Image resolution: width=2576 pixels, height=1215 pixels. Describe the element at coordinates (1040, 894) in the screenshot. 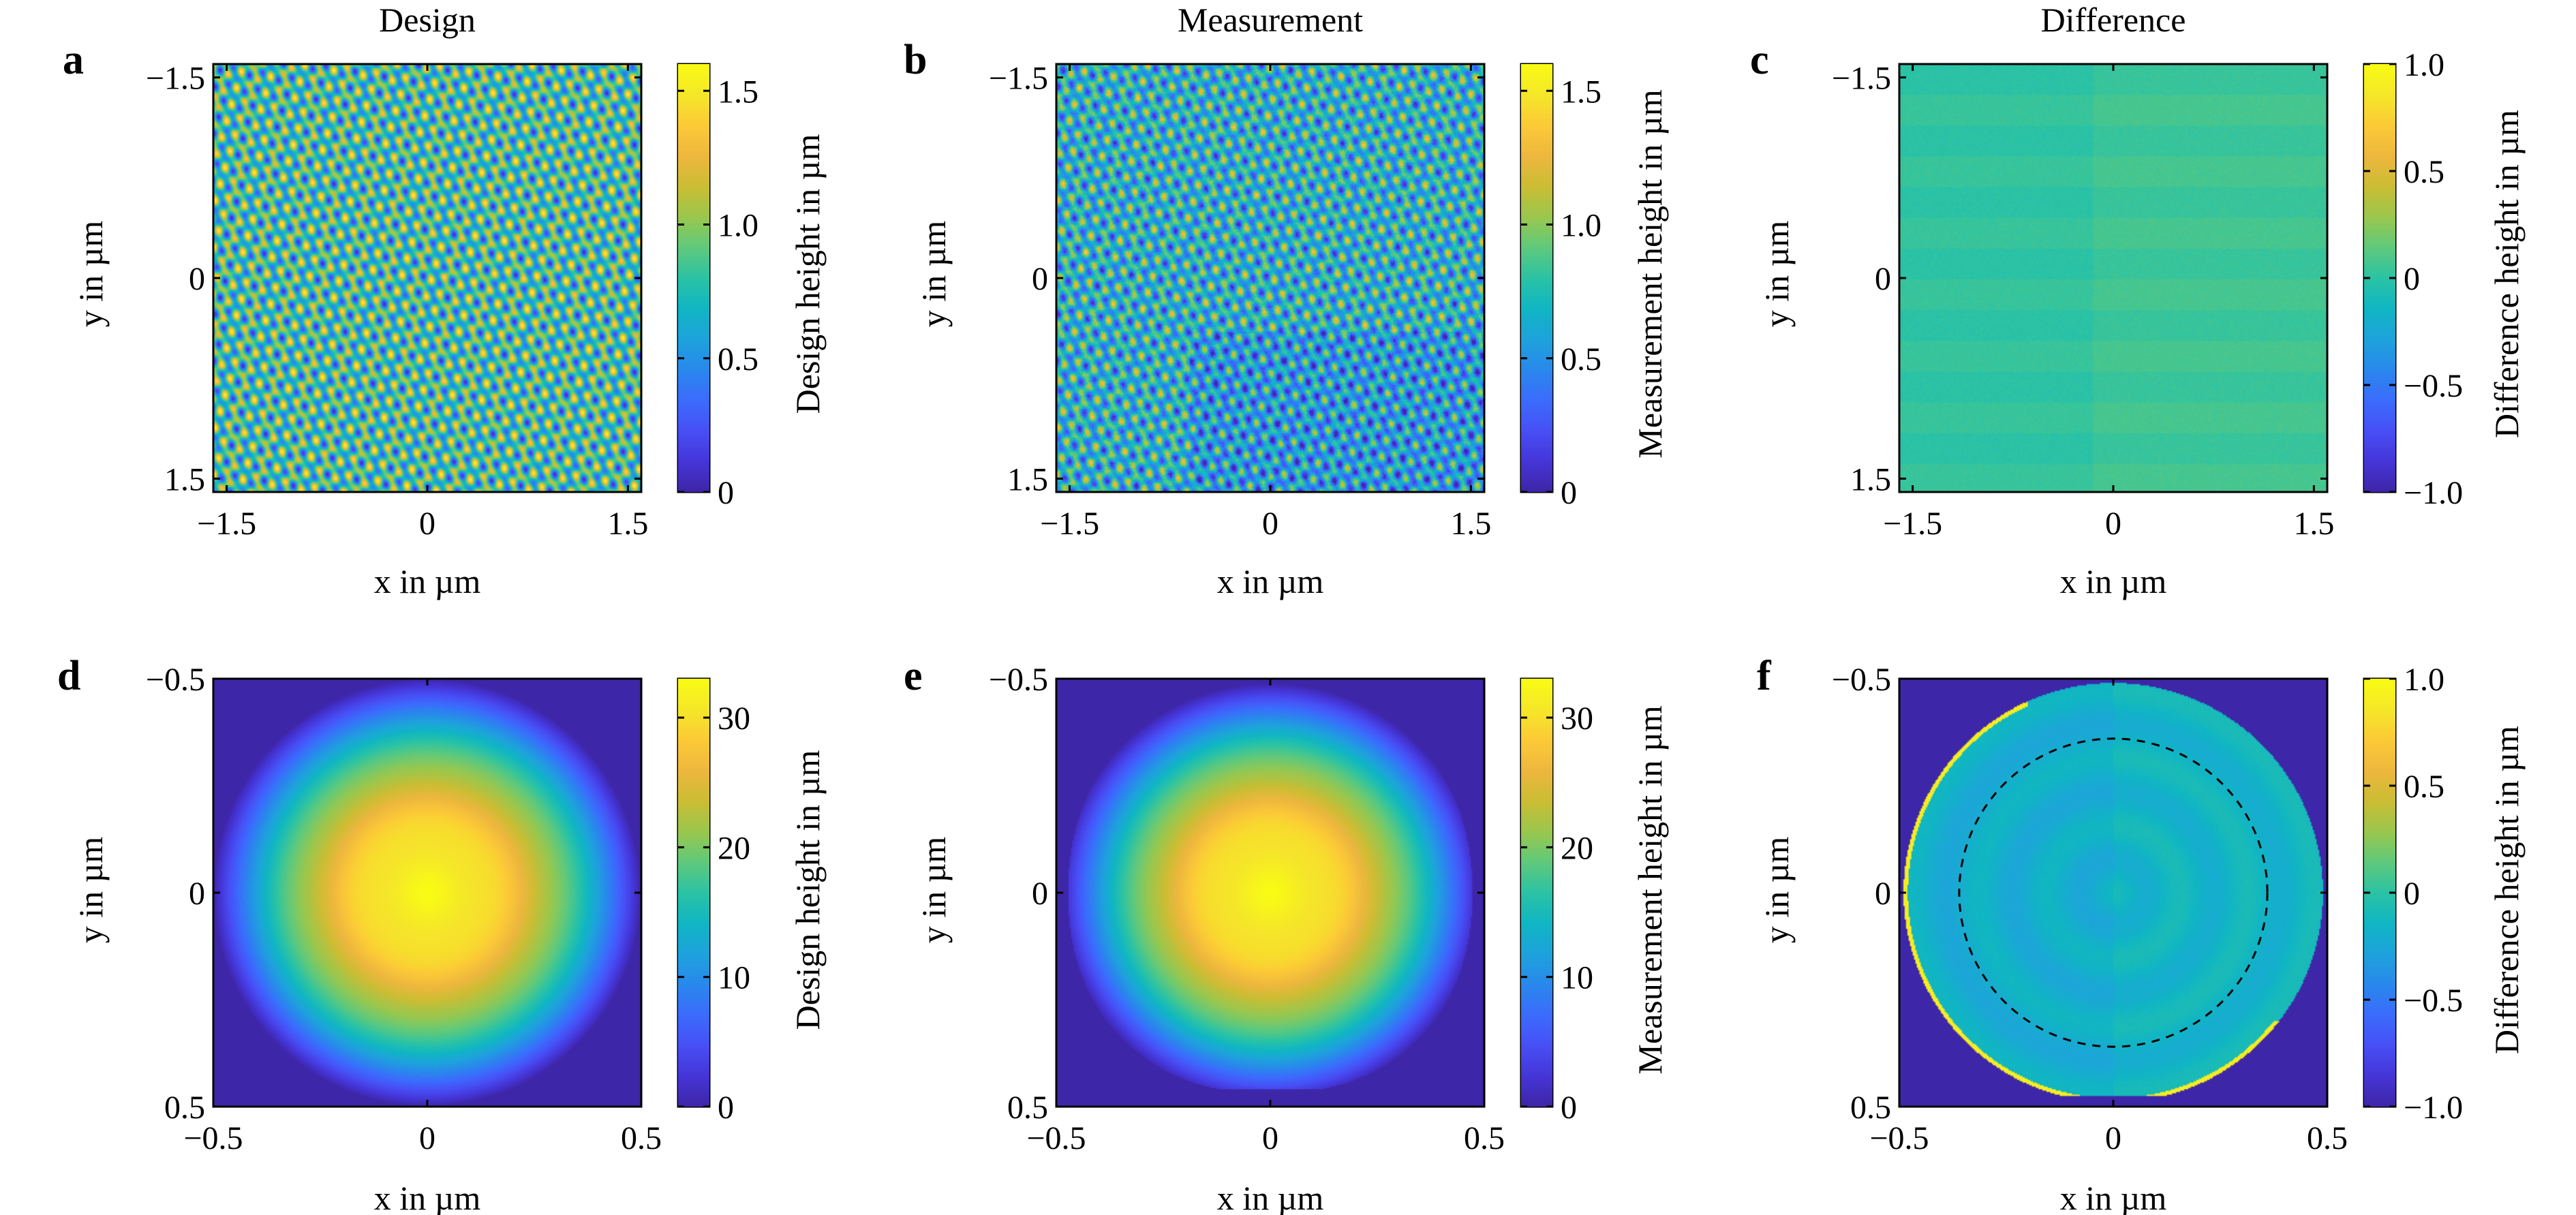

I see `panel-e-ytick-label: 0` at that location.